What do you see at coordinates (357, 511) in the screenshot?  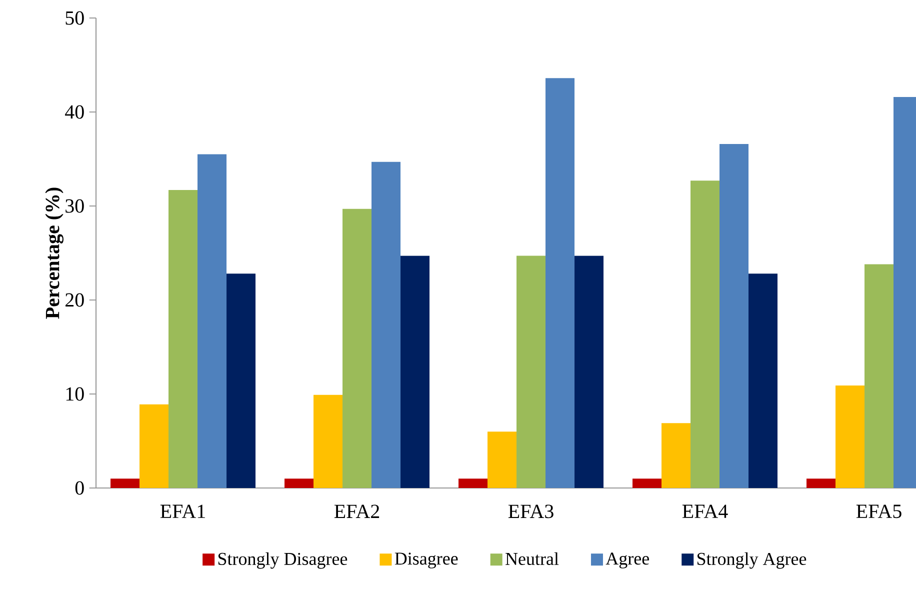 I see `x-tick-label: EFA2` at bounding box center [357, 511].